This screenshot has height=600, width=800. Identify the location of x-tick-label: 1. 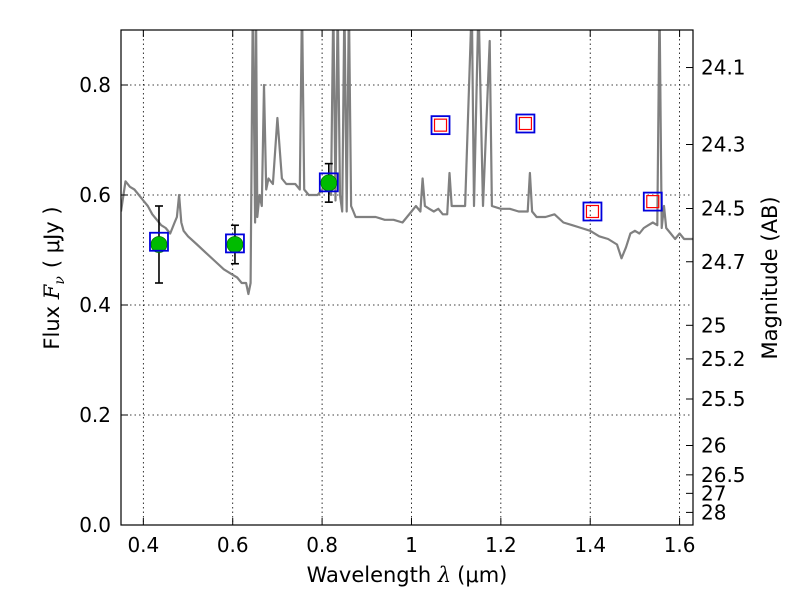
(411, 545).